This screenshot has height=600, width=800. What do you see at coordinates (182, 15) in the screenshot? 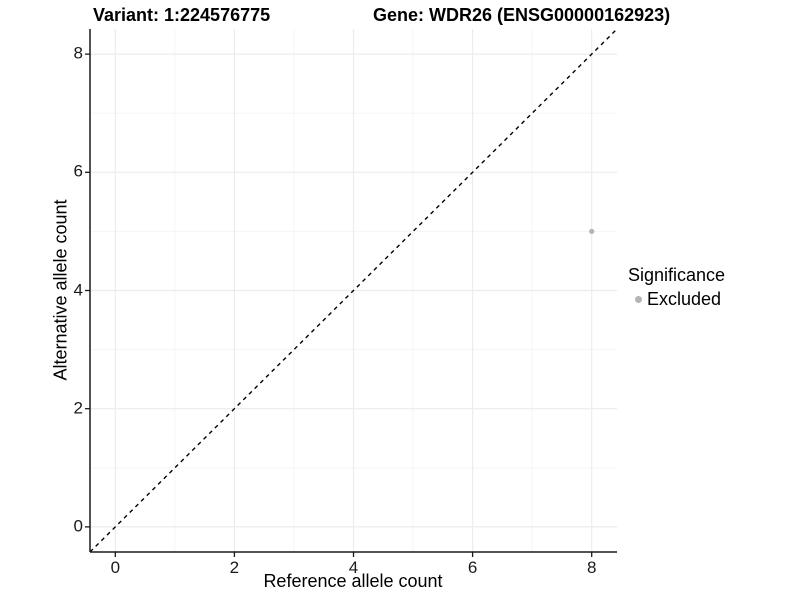
I see `variant-title: Variant: 1:224576775` at bounding box center [182, 15].